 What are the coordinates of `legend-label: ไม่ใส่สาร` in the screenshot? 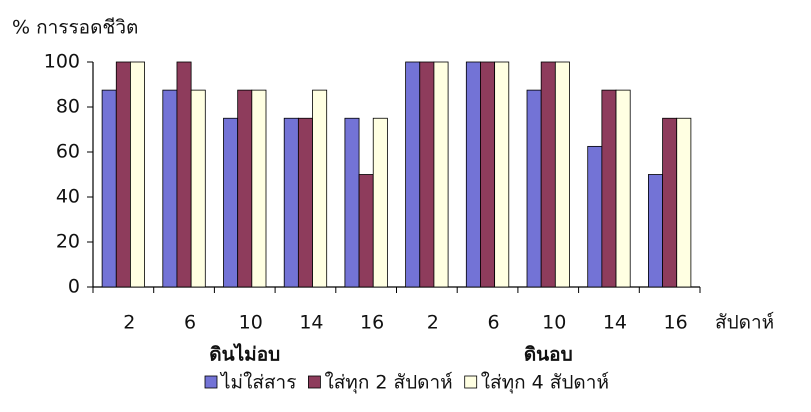 It's located at (257, 383).